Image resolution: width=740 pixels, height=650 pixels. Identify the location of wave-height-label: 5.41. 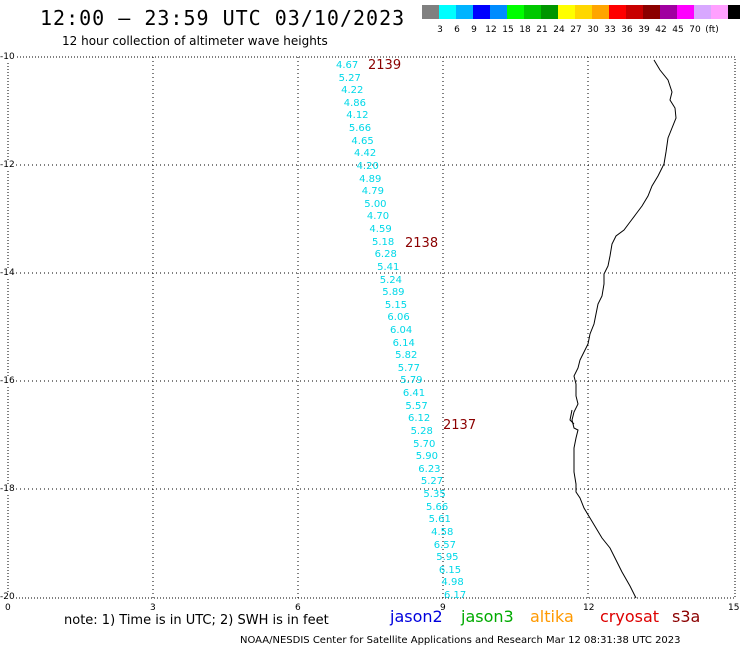
(388, 267).